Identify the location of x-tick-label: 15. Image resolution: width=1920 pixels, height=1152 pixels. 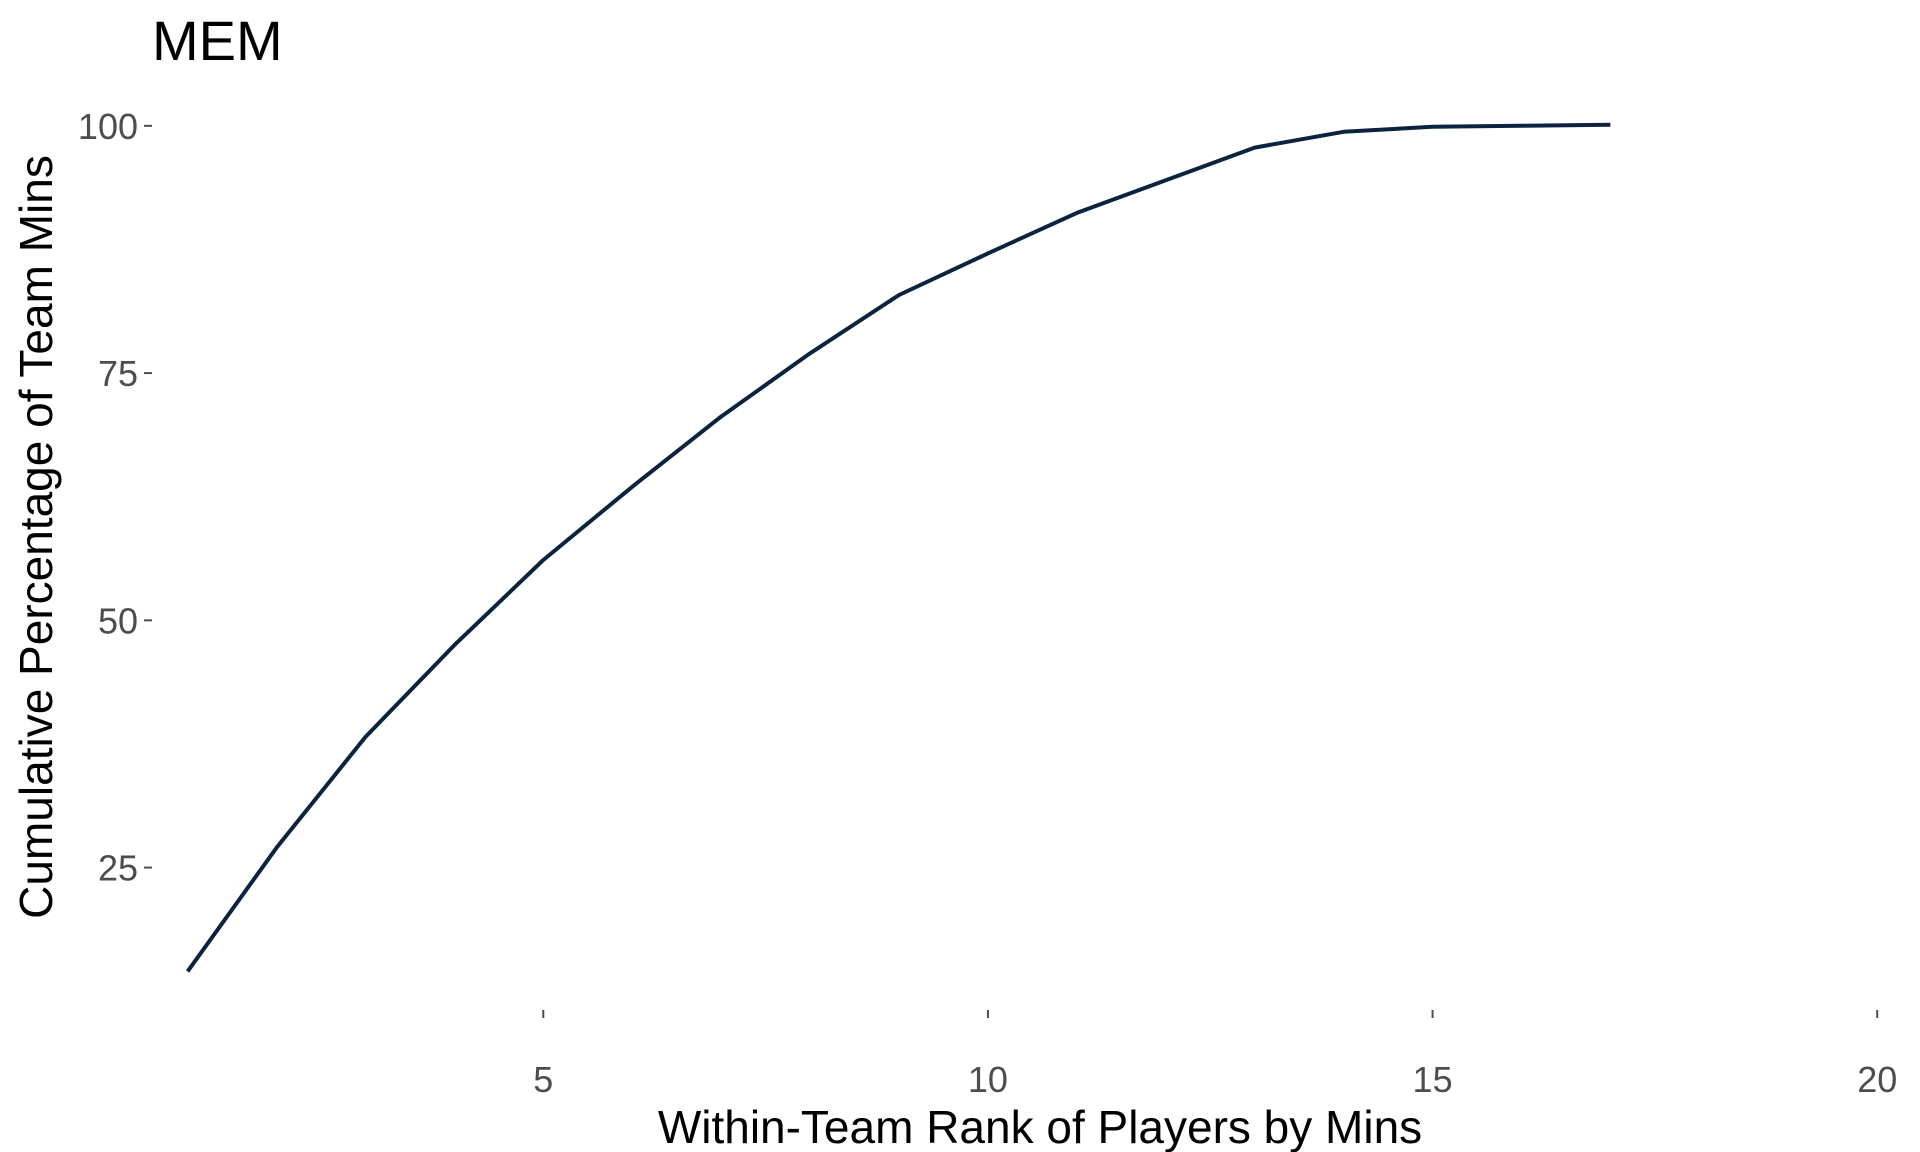
(1433, 1079).